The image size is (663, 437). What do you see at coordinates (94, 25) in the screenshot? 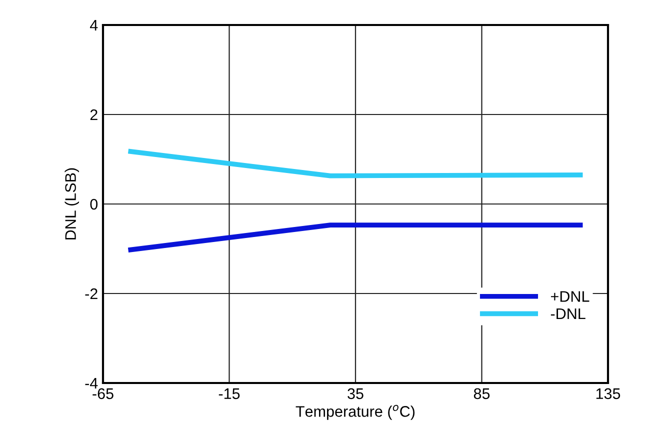
I see `y-tick-label: 4` at bounding box center [94, 25].